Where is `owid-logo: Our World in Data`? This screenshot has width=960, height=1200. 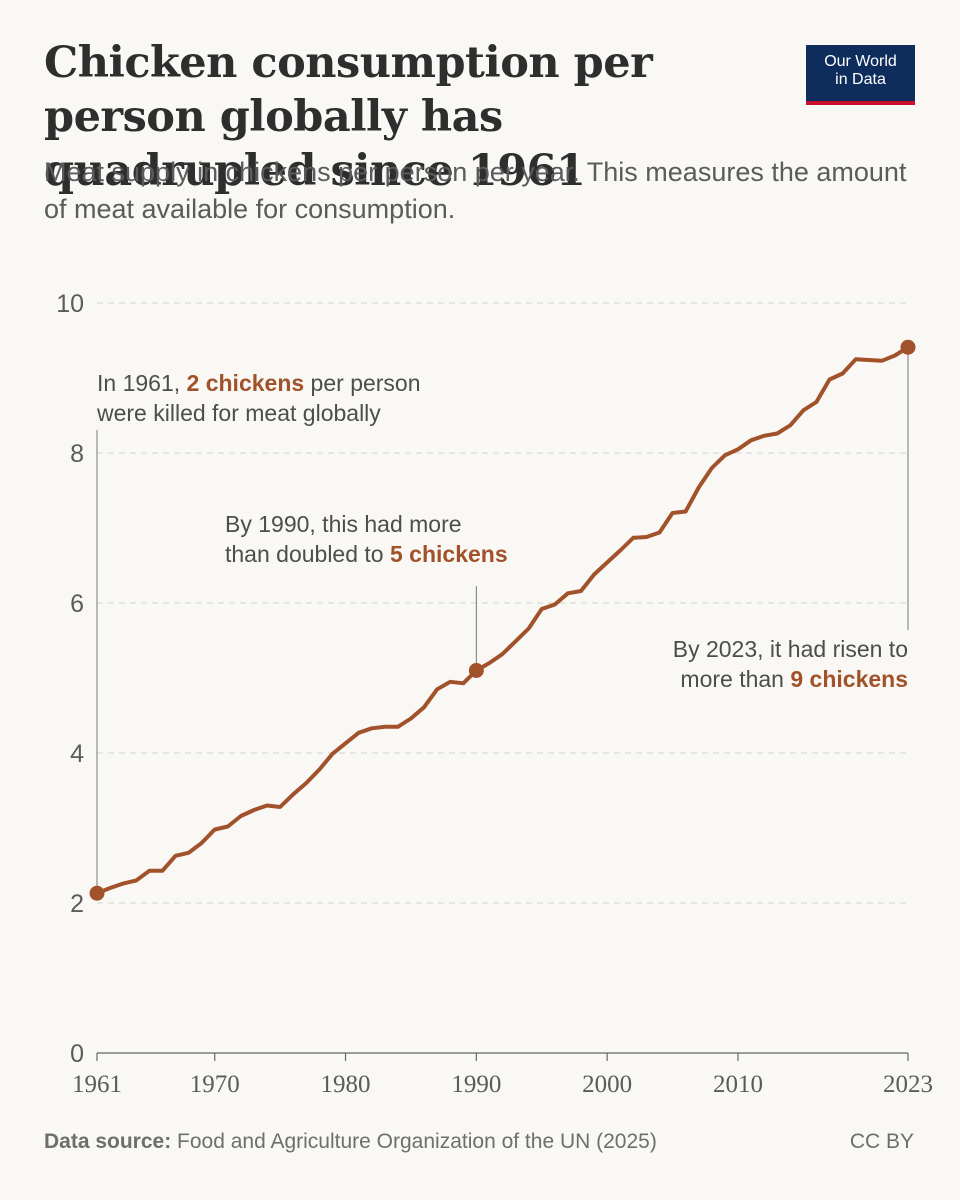
owid-logo: Our World in Data is located at coordinates (860, 75).